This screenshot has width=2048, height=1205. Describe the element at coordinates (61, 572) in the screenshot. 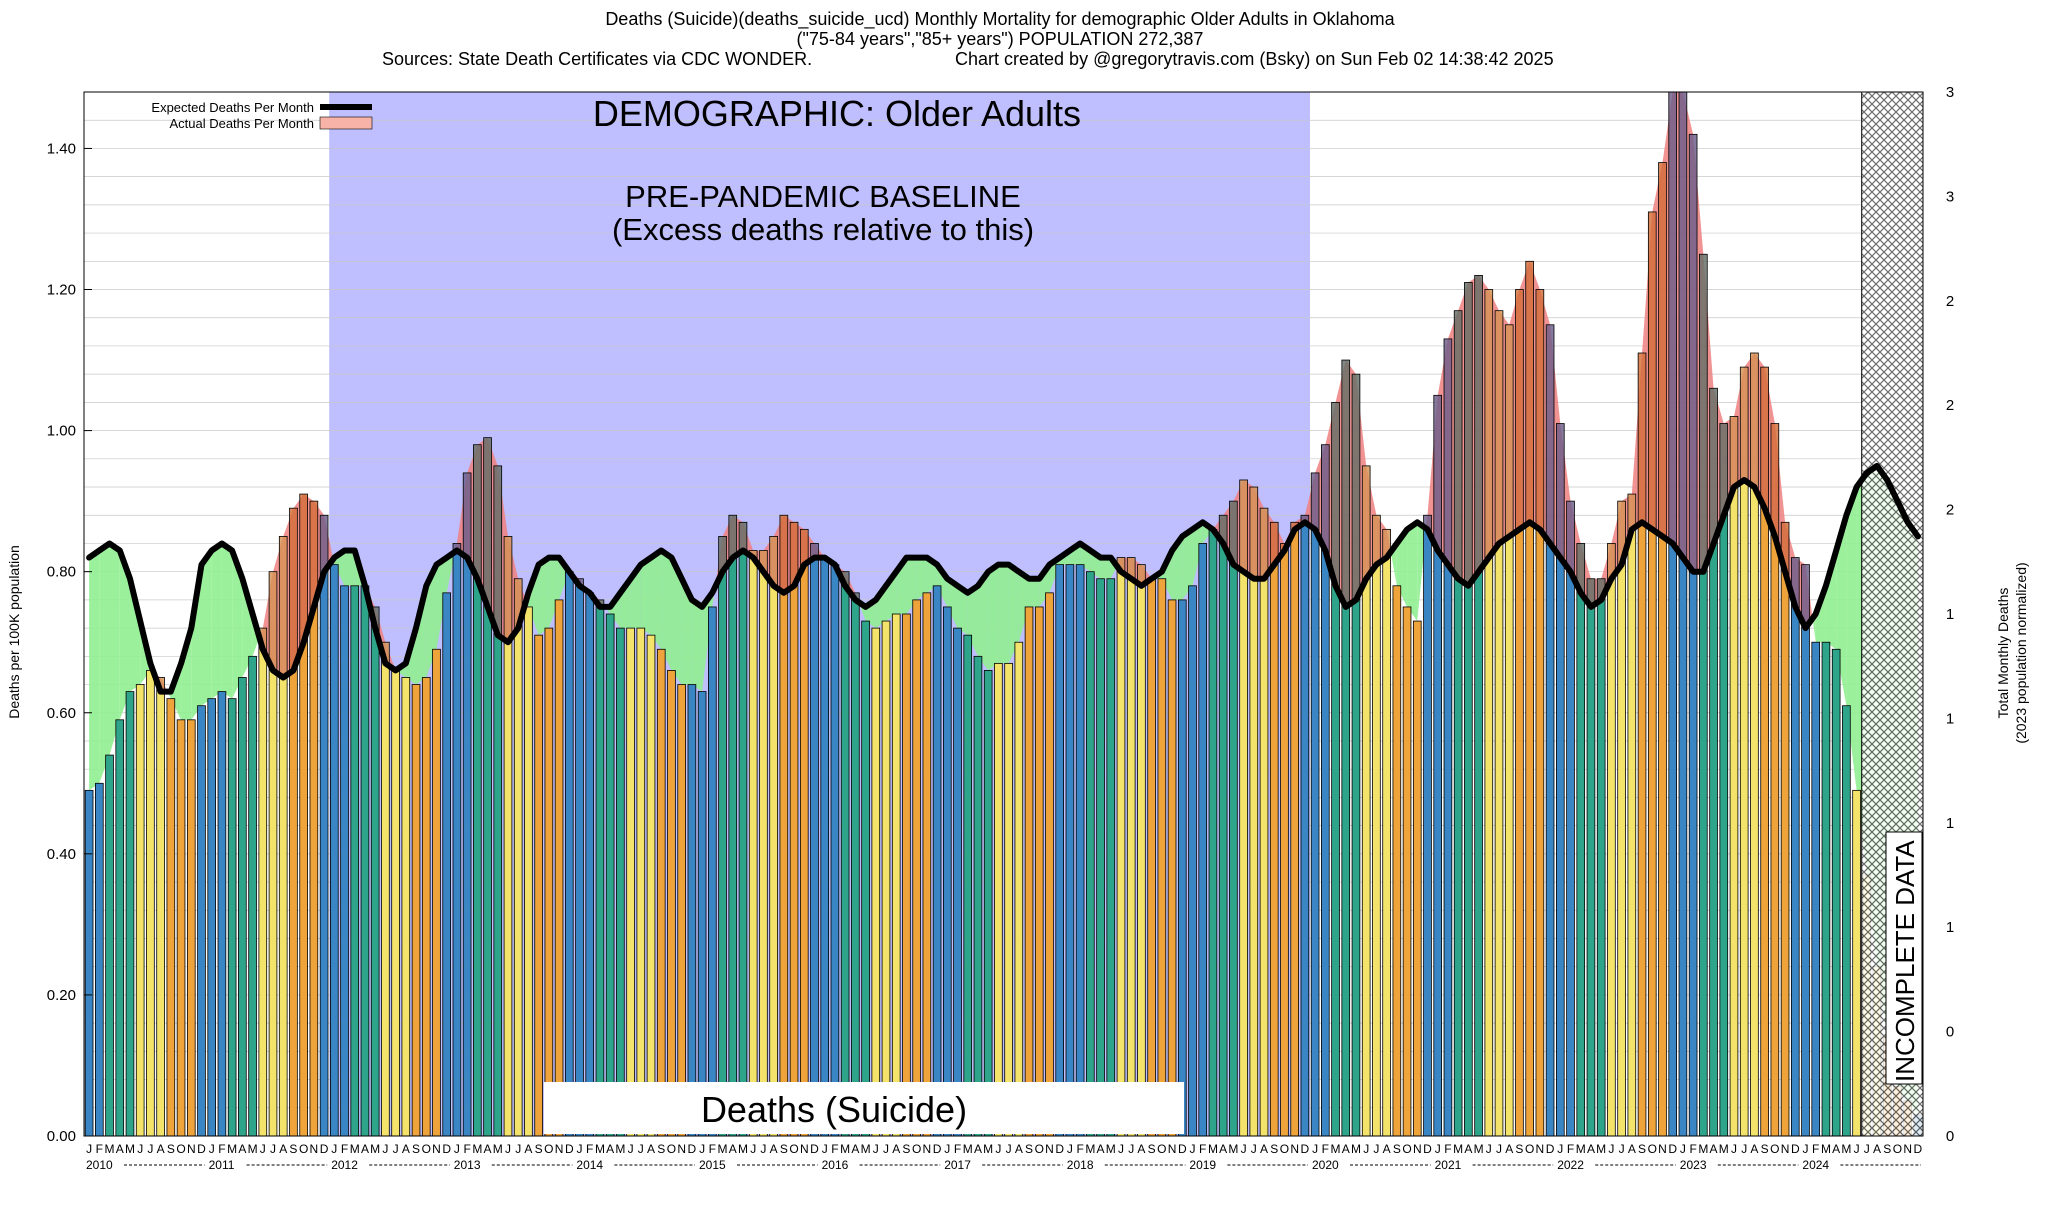

I see `y-tick-label: 0.80` at that location.